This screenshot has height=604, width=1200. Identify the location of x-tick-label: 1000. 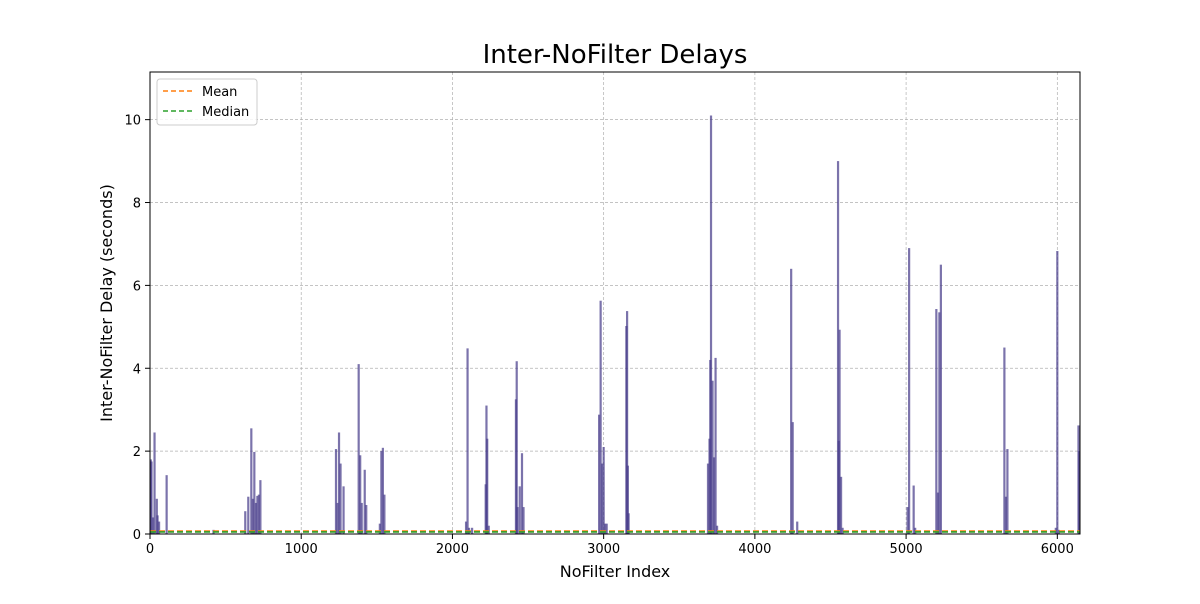
(301, 549).